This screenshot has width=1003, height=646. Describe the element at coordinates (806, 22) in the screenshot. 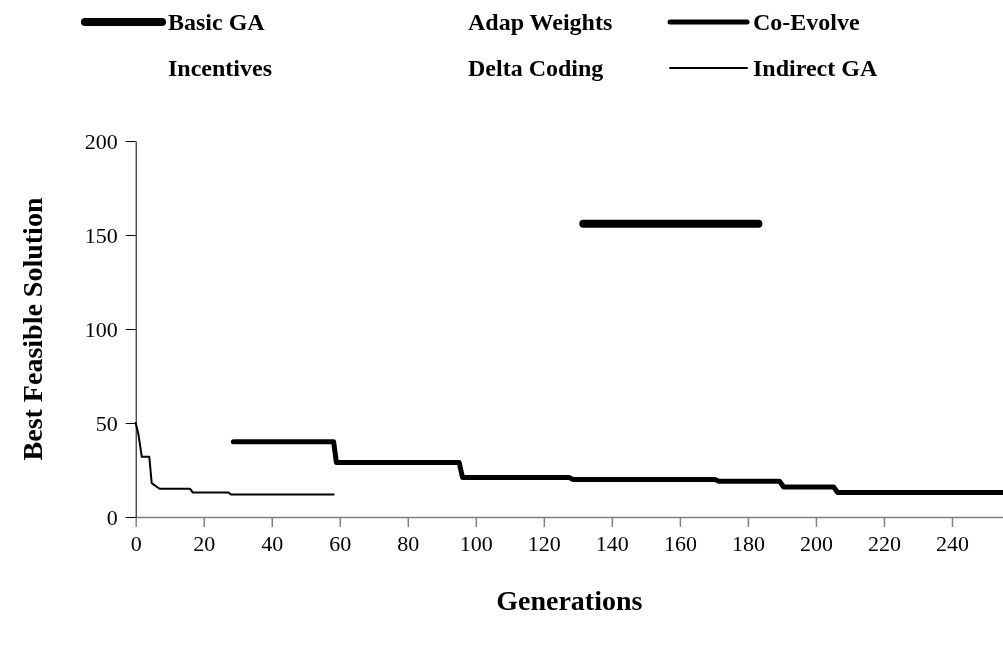

I see `legend-label: Co-Evolve` at that location.